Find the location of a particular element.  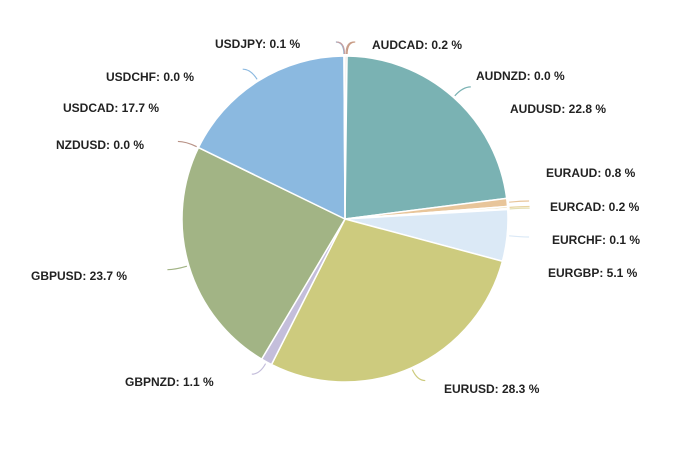

label-audnzd: AUDNZD: 0.0 % is located at coordinates (520, 76).